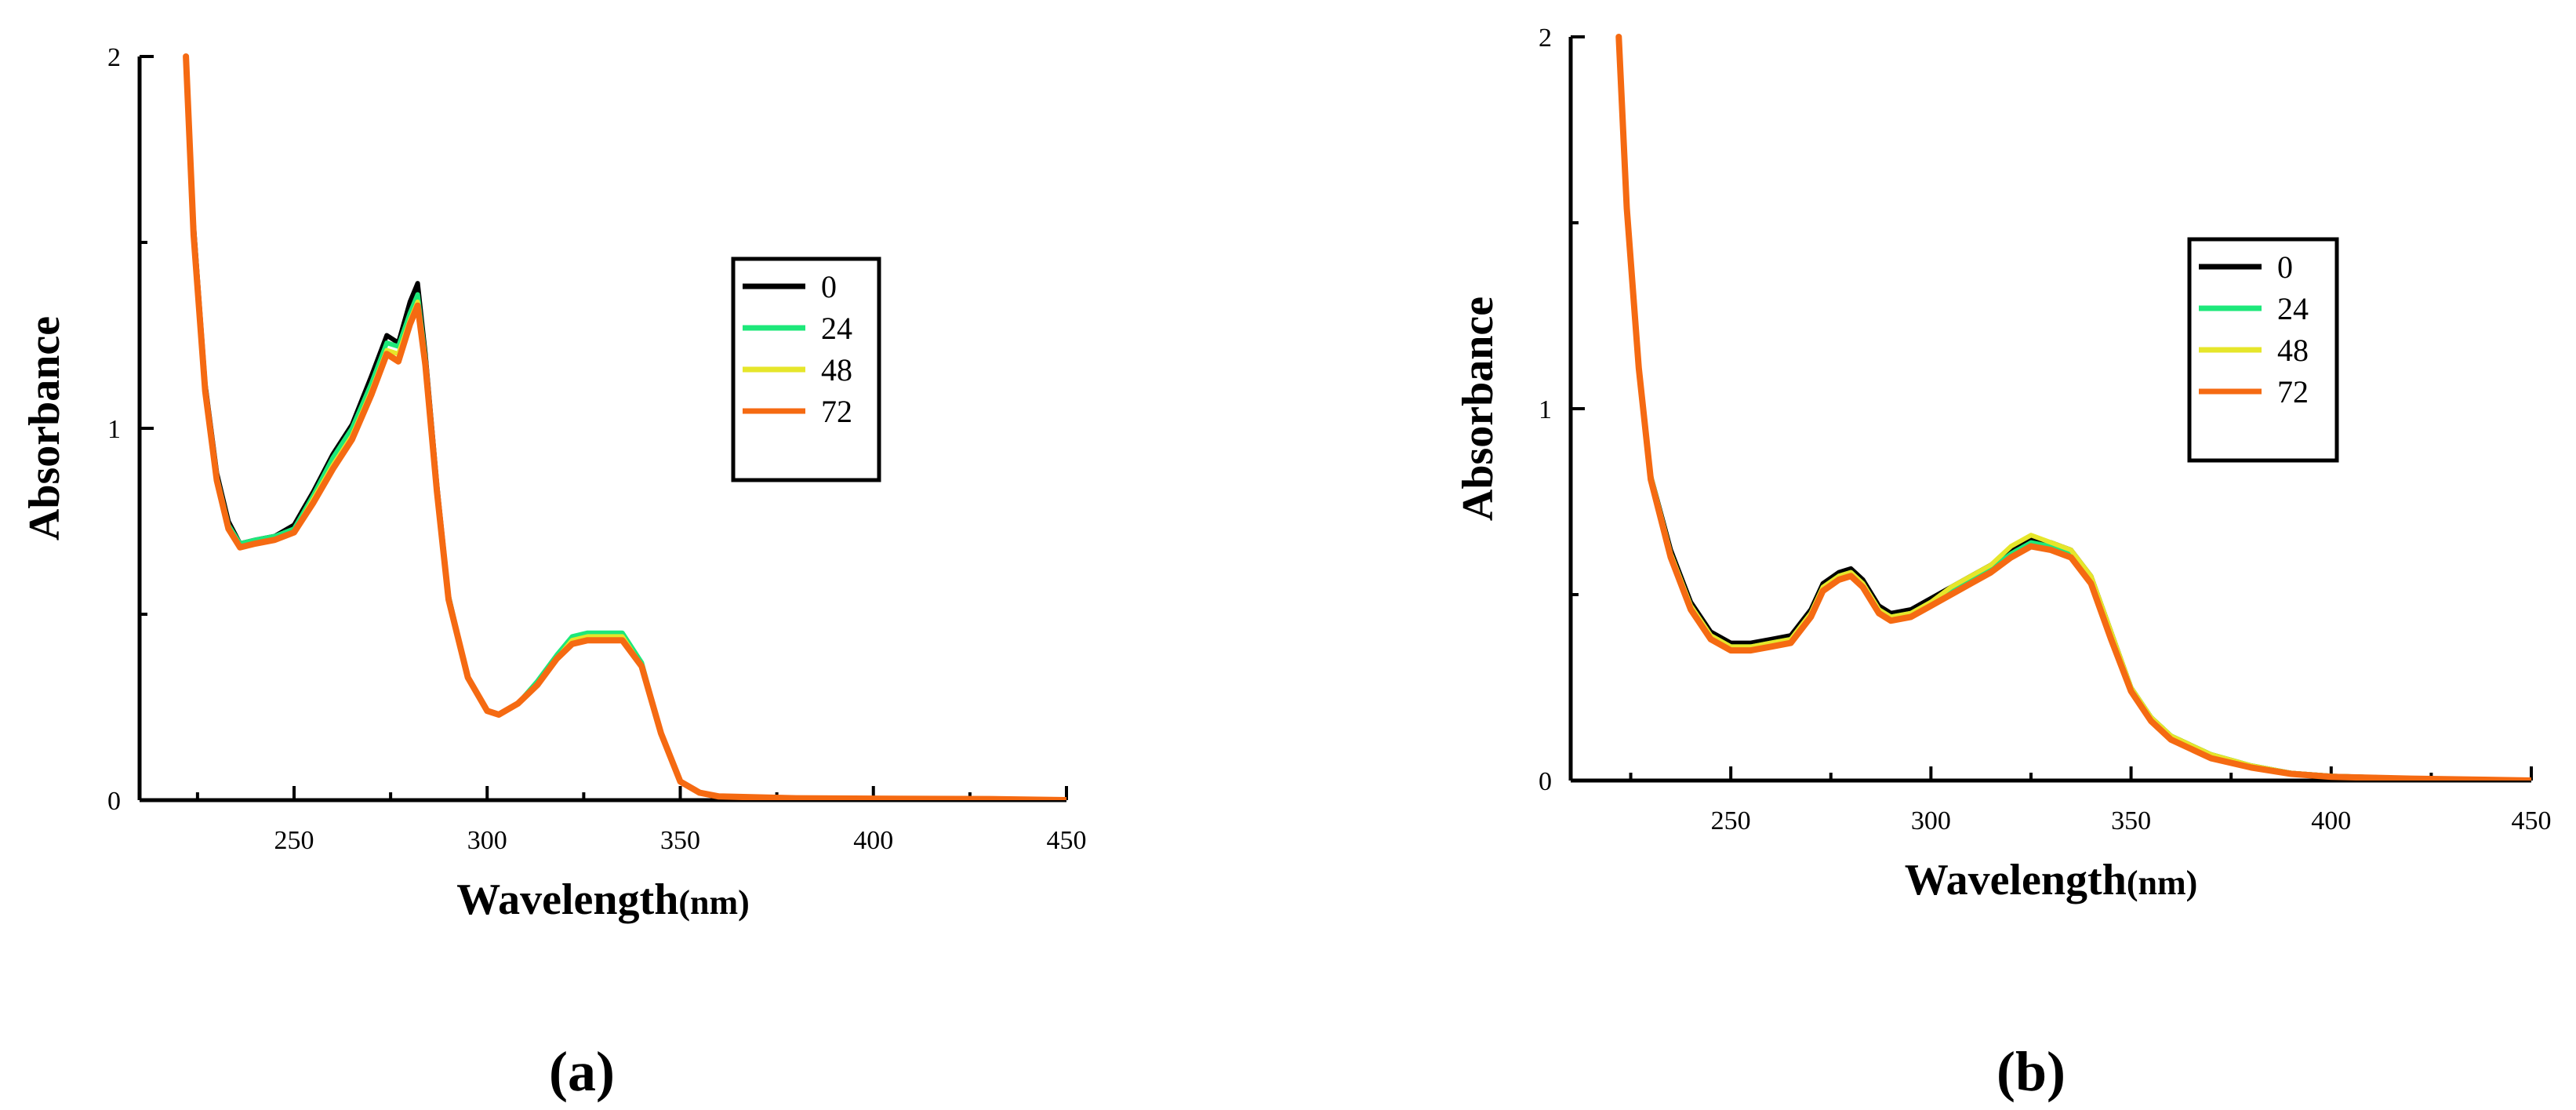 The height and width of the screenshot is (1110, 2576). I want to click on panel-caption: (b), so click(2031, 1071).